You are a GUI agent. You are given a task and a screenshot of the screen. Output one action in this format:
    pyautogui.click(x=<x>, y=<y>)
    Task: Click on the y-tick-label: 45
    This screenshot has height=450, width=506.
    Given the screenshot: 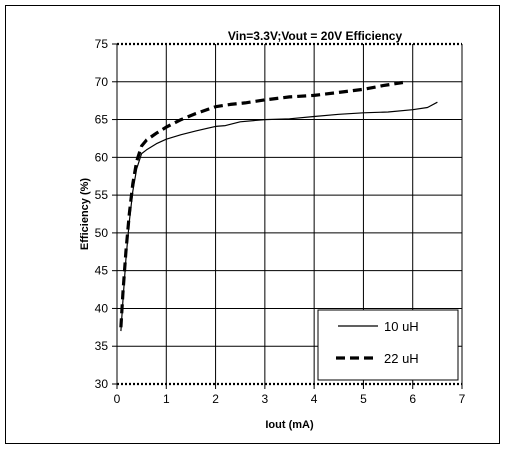 What is the action you would take?
    pyautogui.click(x=102, y=271)
    